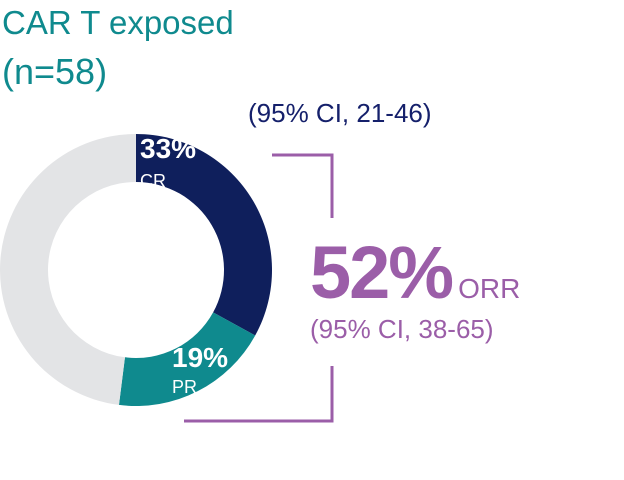  Describe the element at coordinates (200, 357) in the screenshot. I see `pr-percent-label: 19%` at that location.